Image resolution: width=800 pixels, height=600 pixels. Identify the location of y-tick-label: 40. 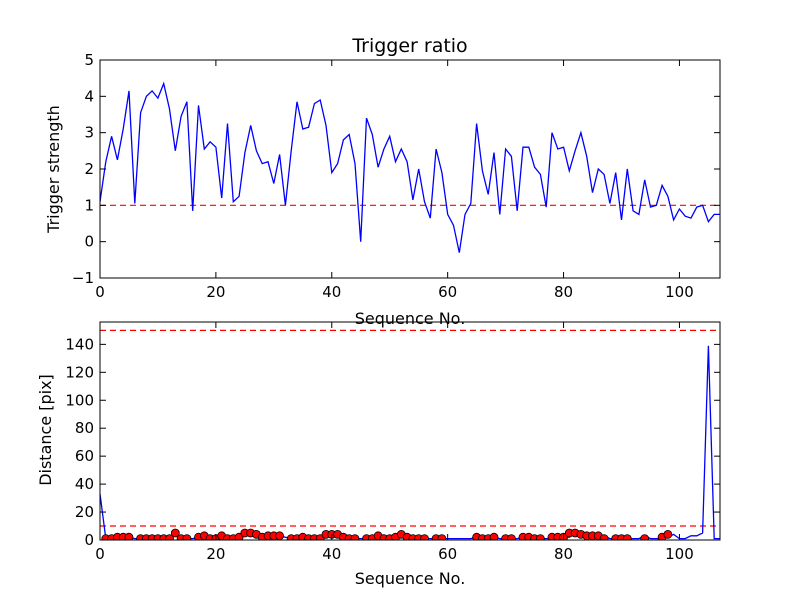
(84, 484).